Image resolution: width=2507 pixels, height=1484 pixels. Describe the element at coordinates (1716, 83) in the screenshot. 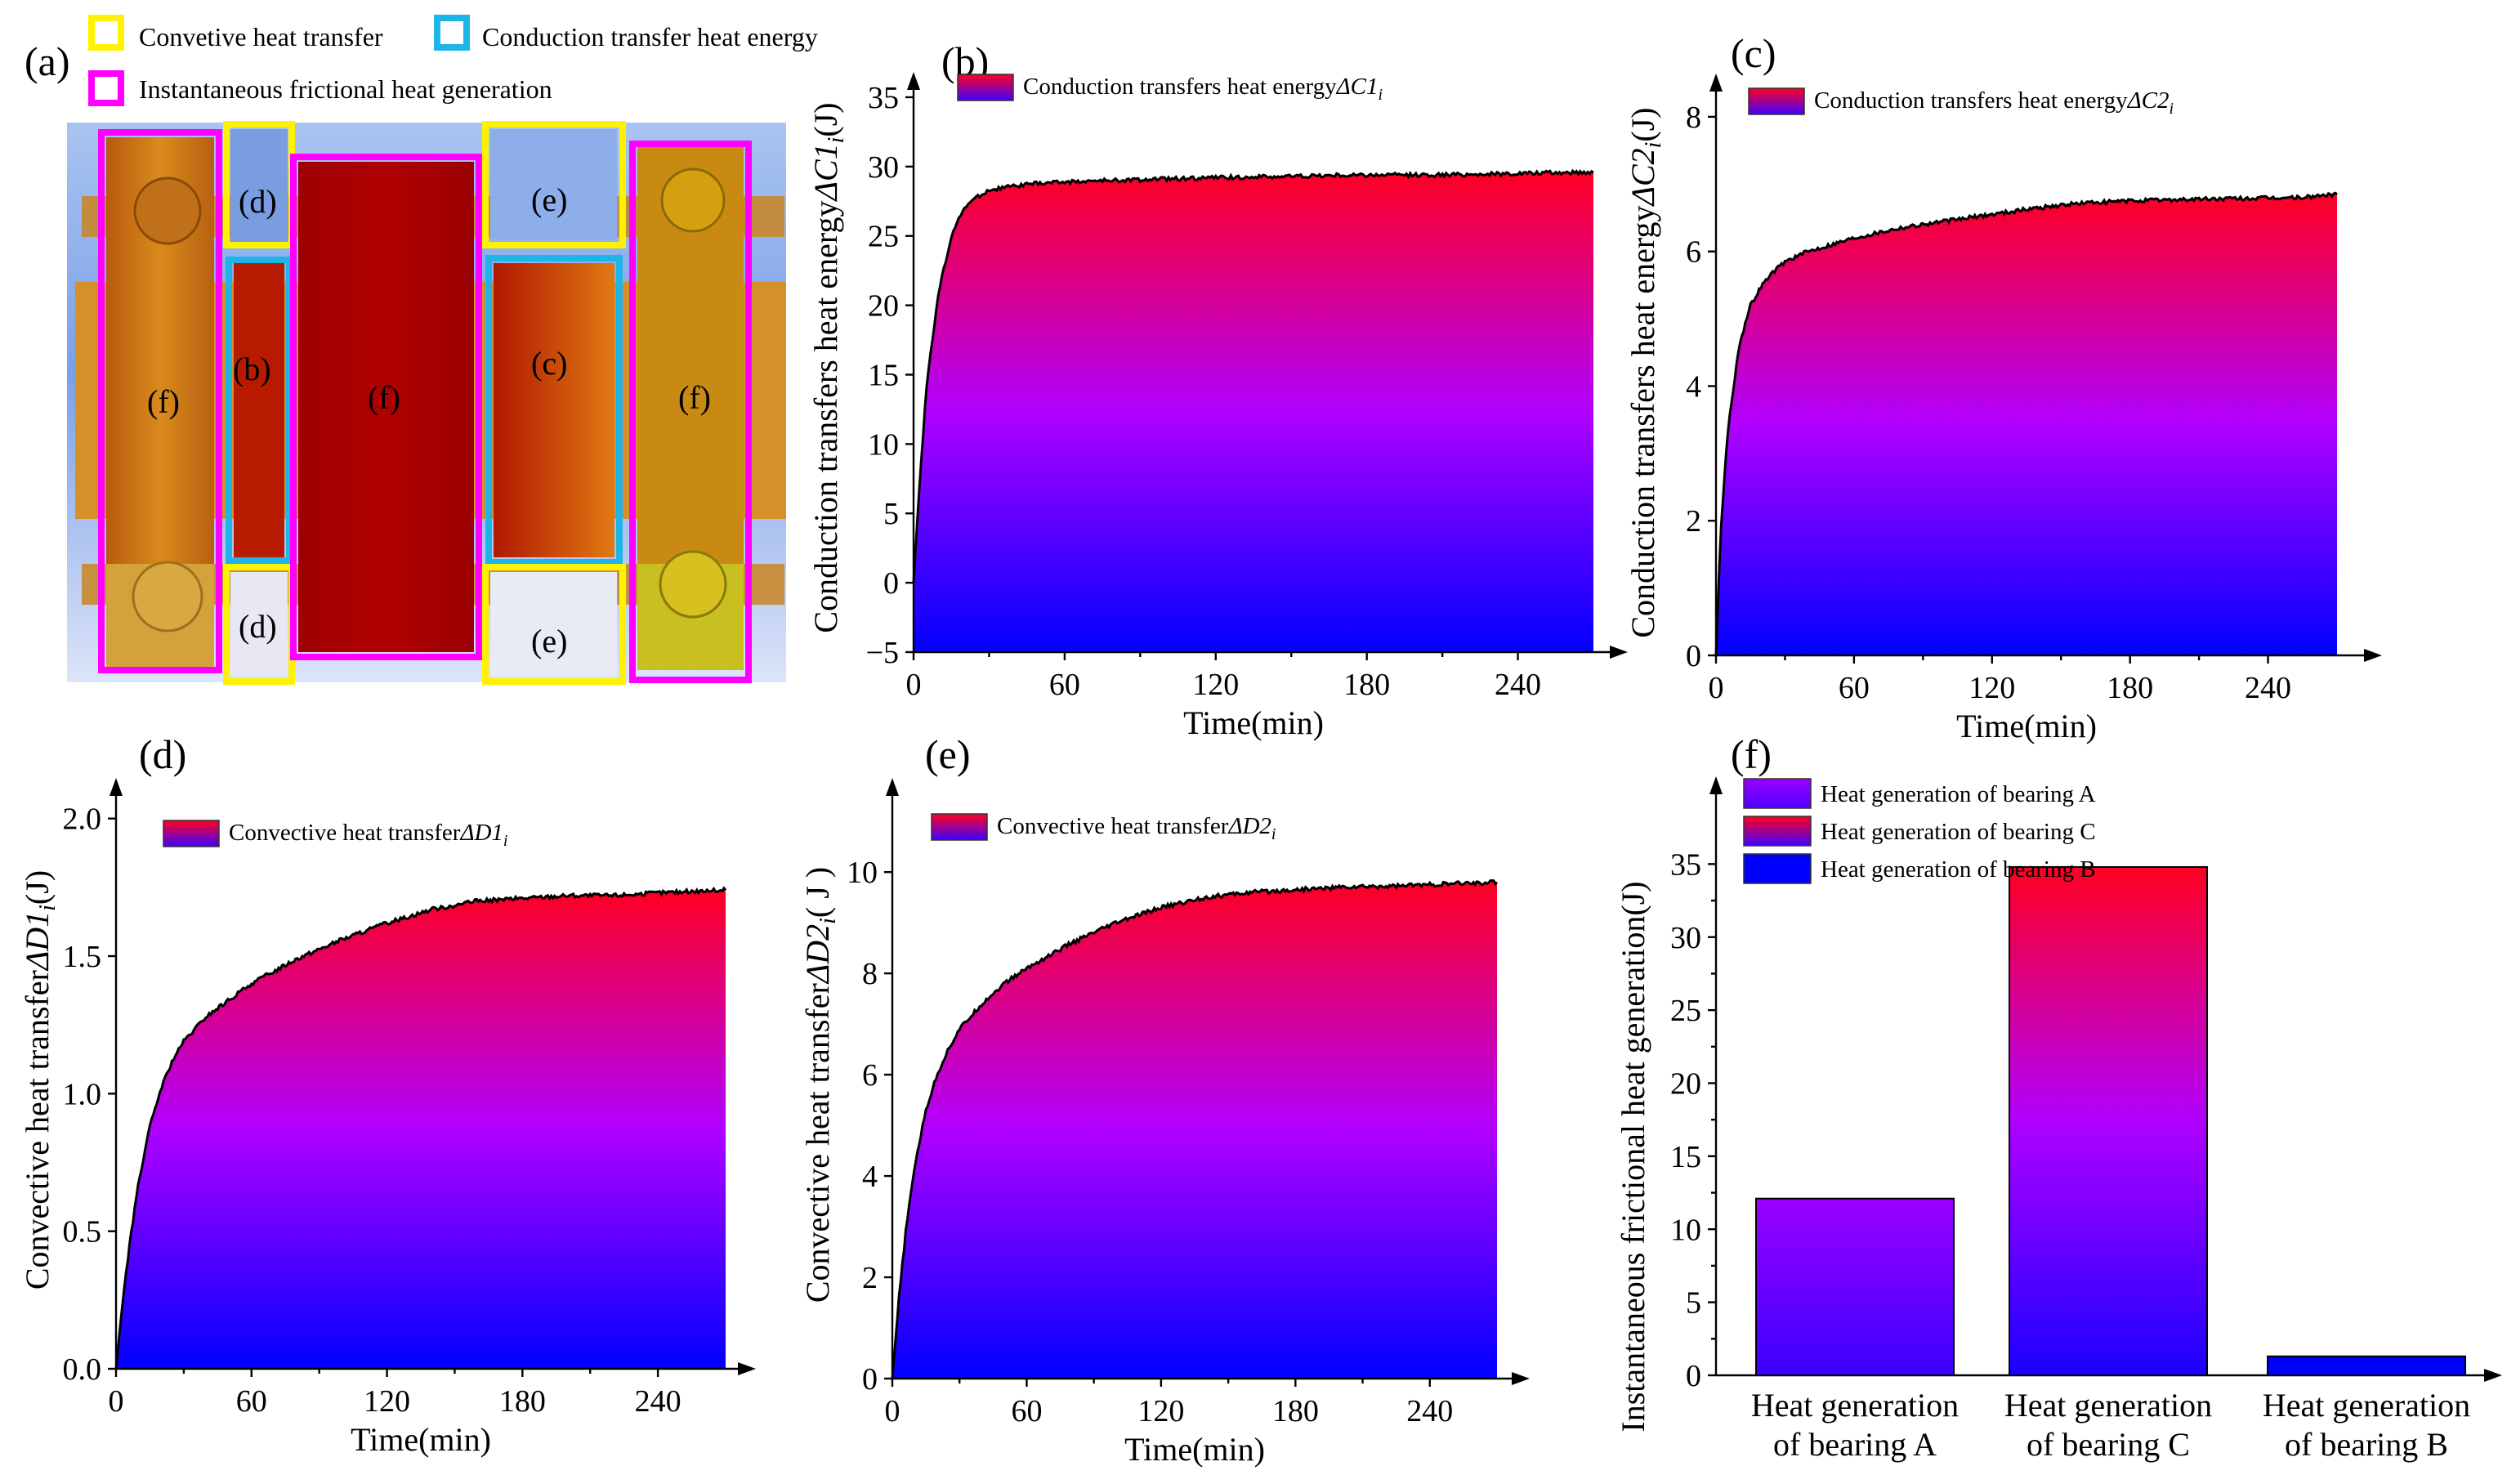

I see `y-axis-arrow-c` at that location.